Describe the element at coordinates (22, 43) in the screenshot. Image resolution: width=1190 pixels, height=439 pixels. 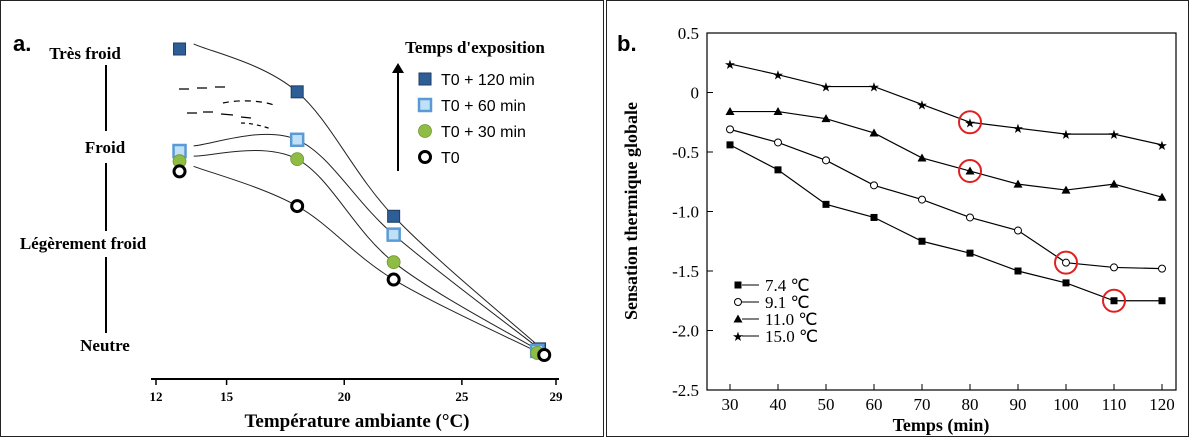
I see `panel-a-letter: a.` at that location.